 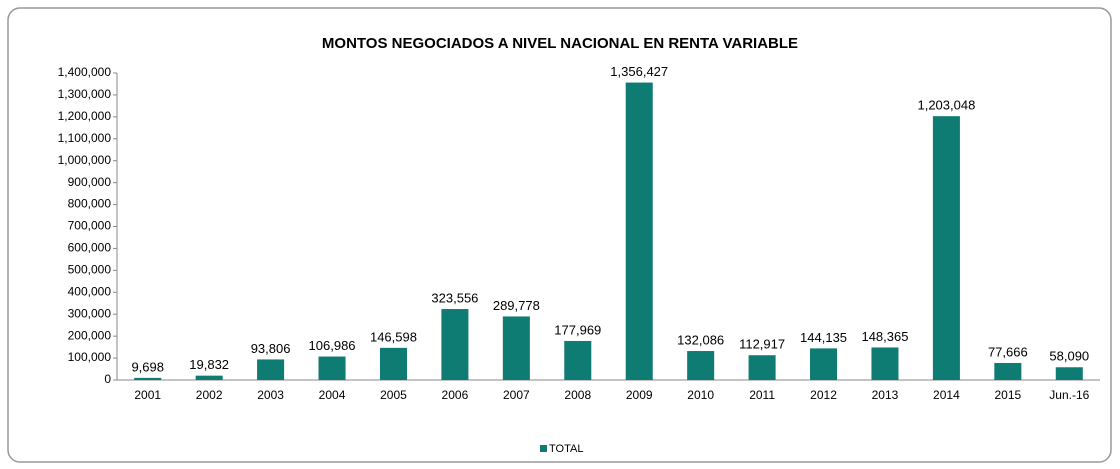 What do you see at coordinates (1069, 356) in the screenshot?
I see `data-label: 58,090` at bounding box center [1069, 356].